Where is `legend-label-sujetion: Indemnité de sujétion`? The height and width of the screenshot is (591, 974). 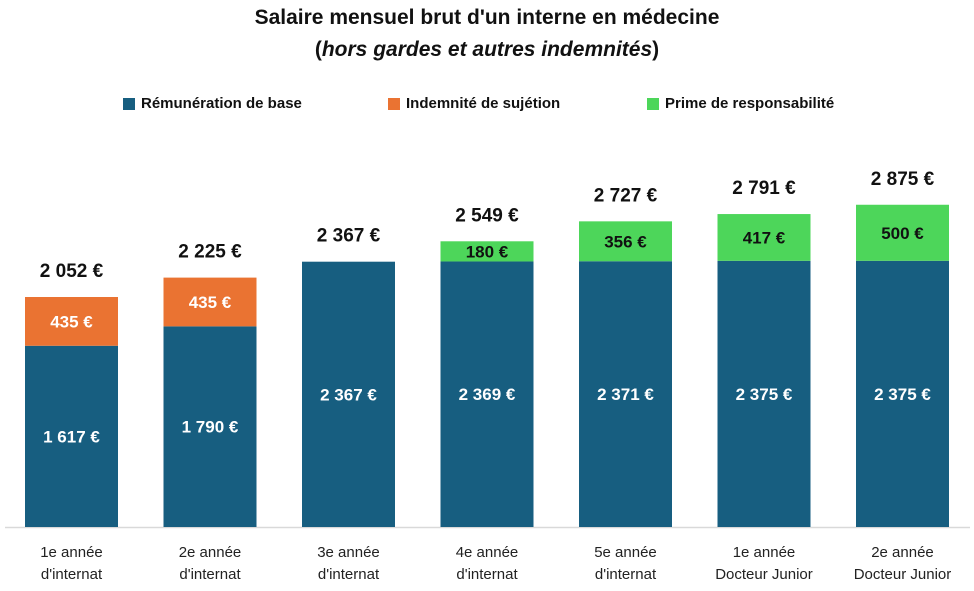 legend-label-sujetion: Indemnité de sujétion is located at coordinates (483, 103).